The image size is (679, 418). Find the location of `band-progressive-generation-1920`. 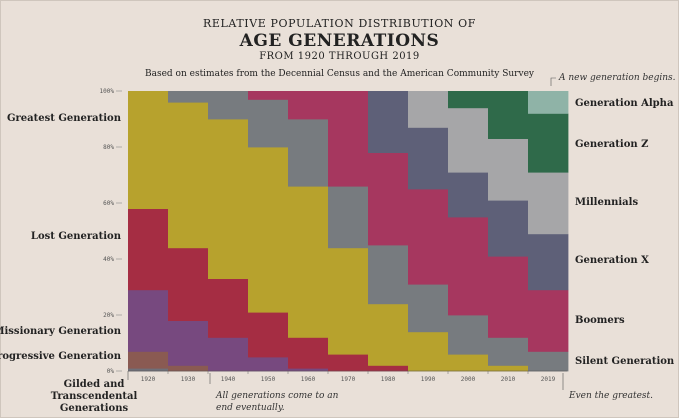

band-progressive-generation-1920 is located at coordinates (148, 360).